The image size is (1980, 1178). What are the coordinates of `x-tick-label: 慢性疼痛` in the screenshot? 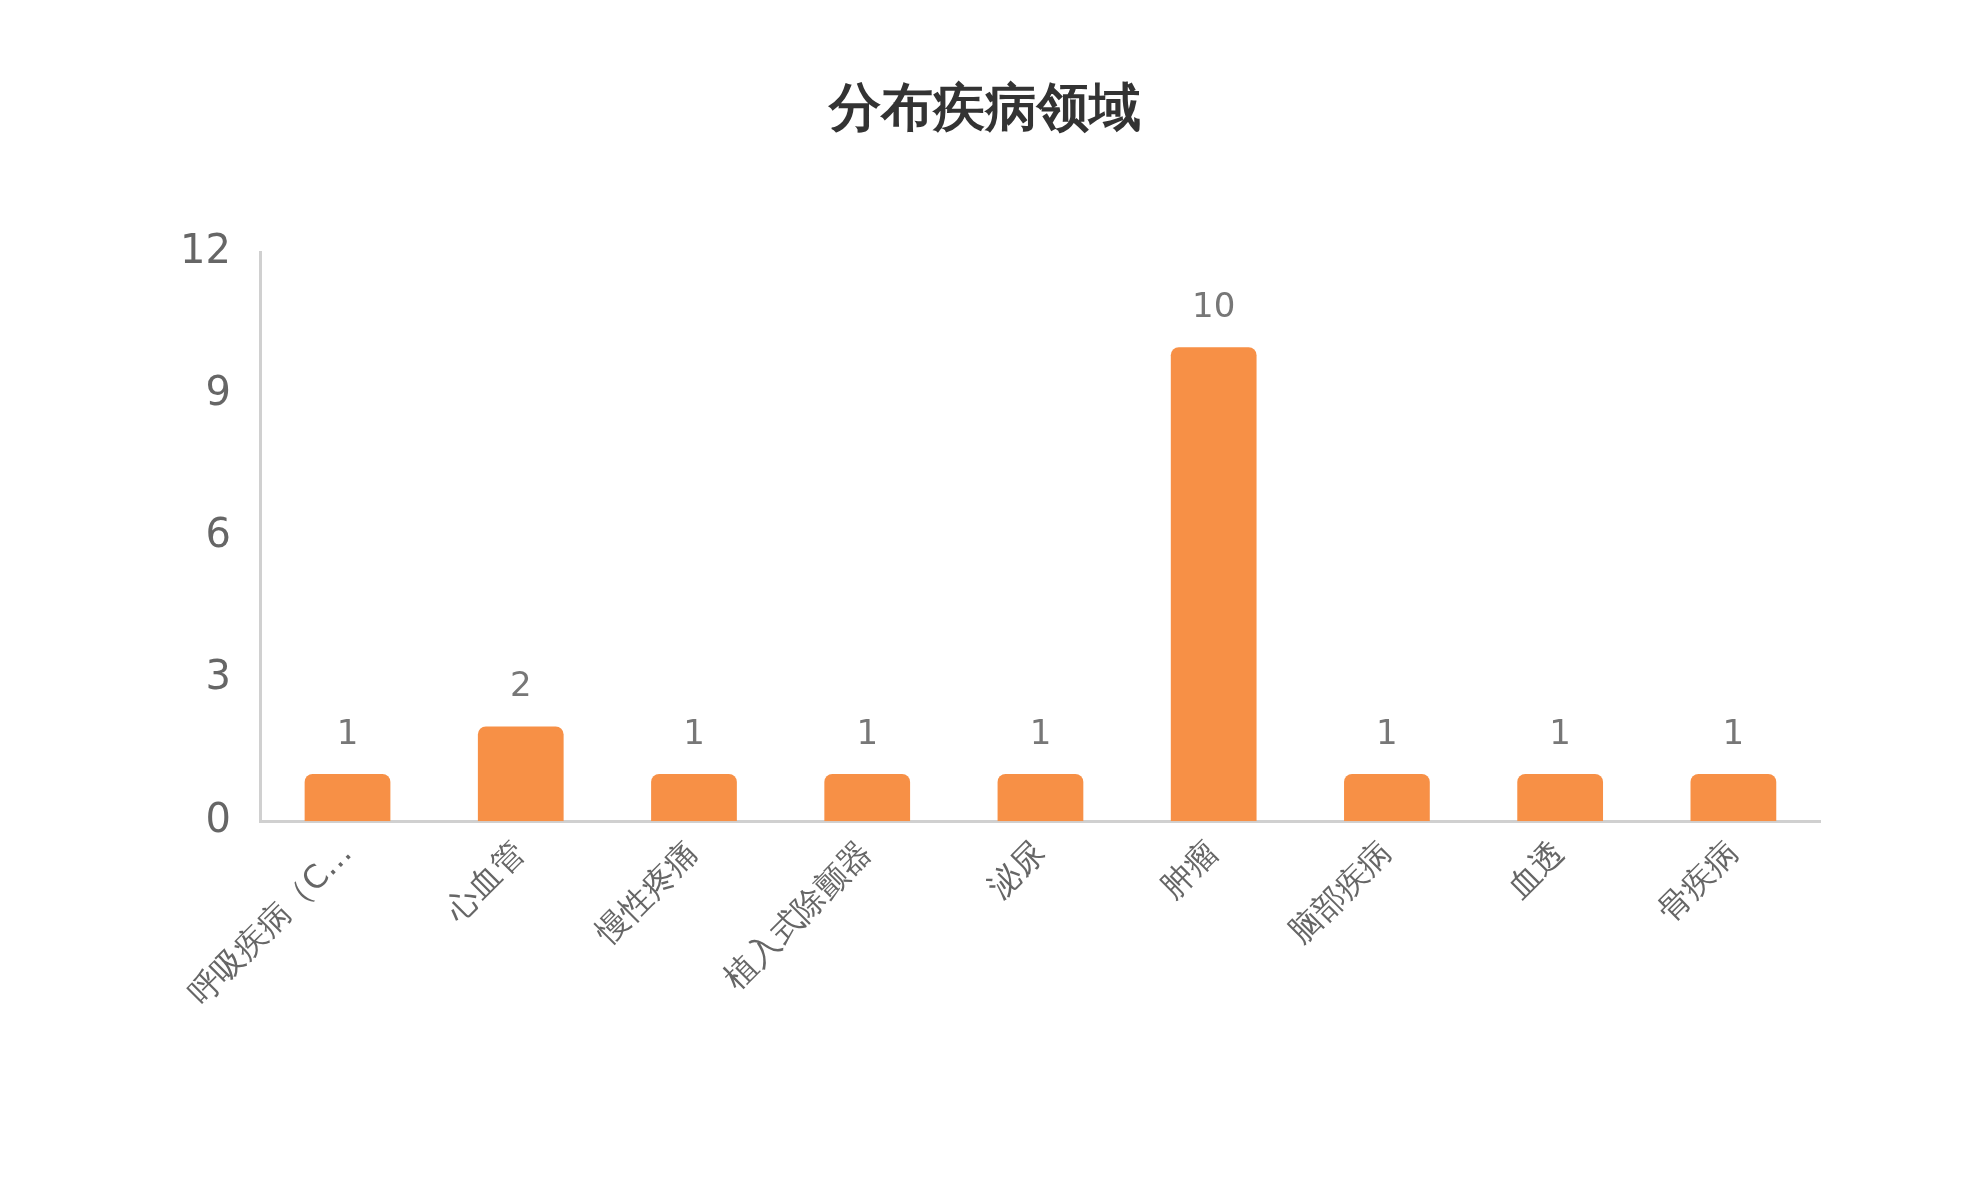 It's located at (646, 892).